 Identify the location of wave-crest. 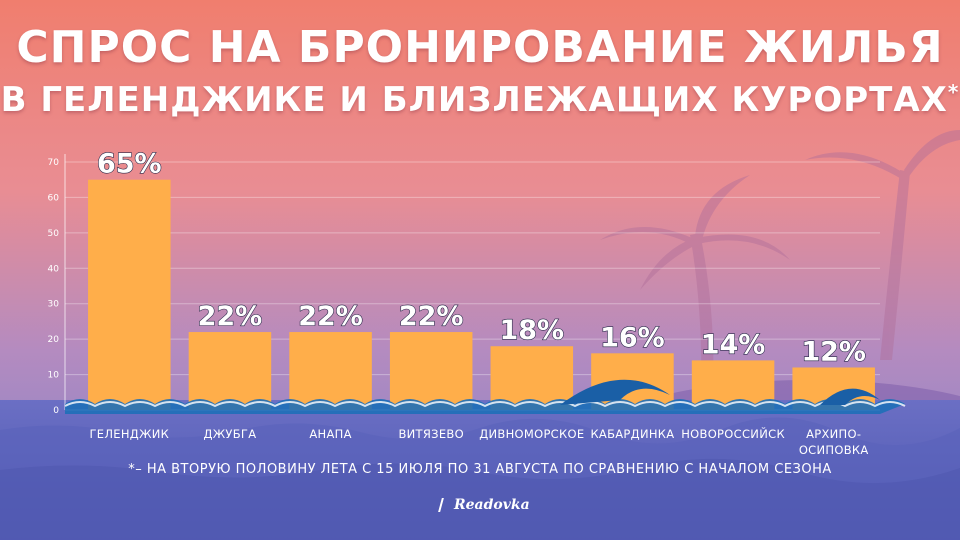
(485, 404).